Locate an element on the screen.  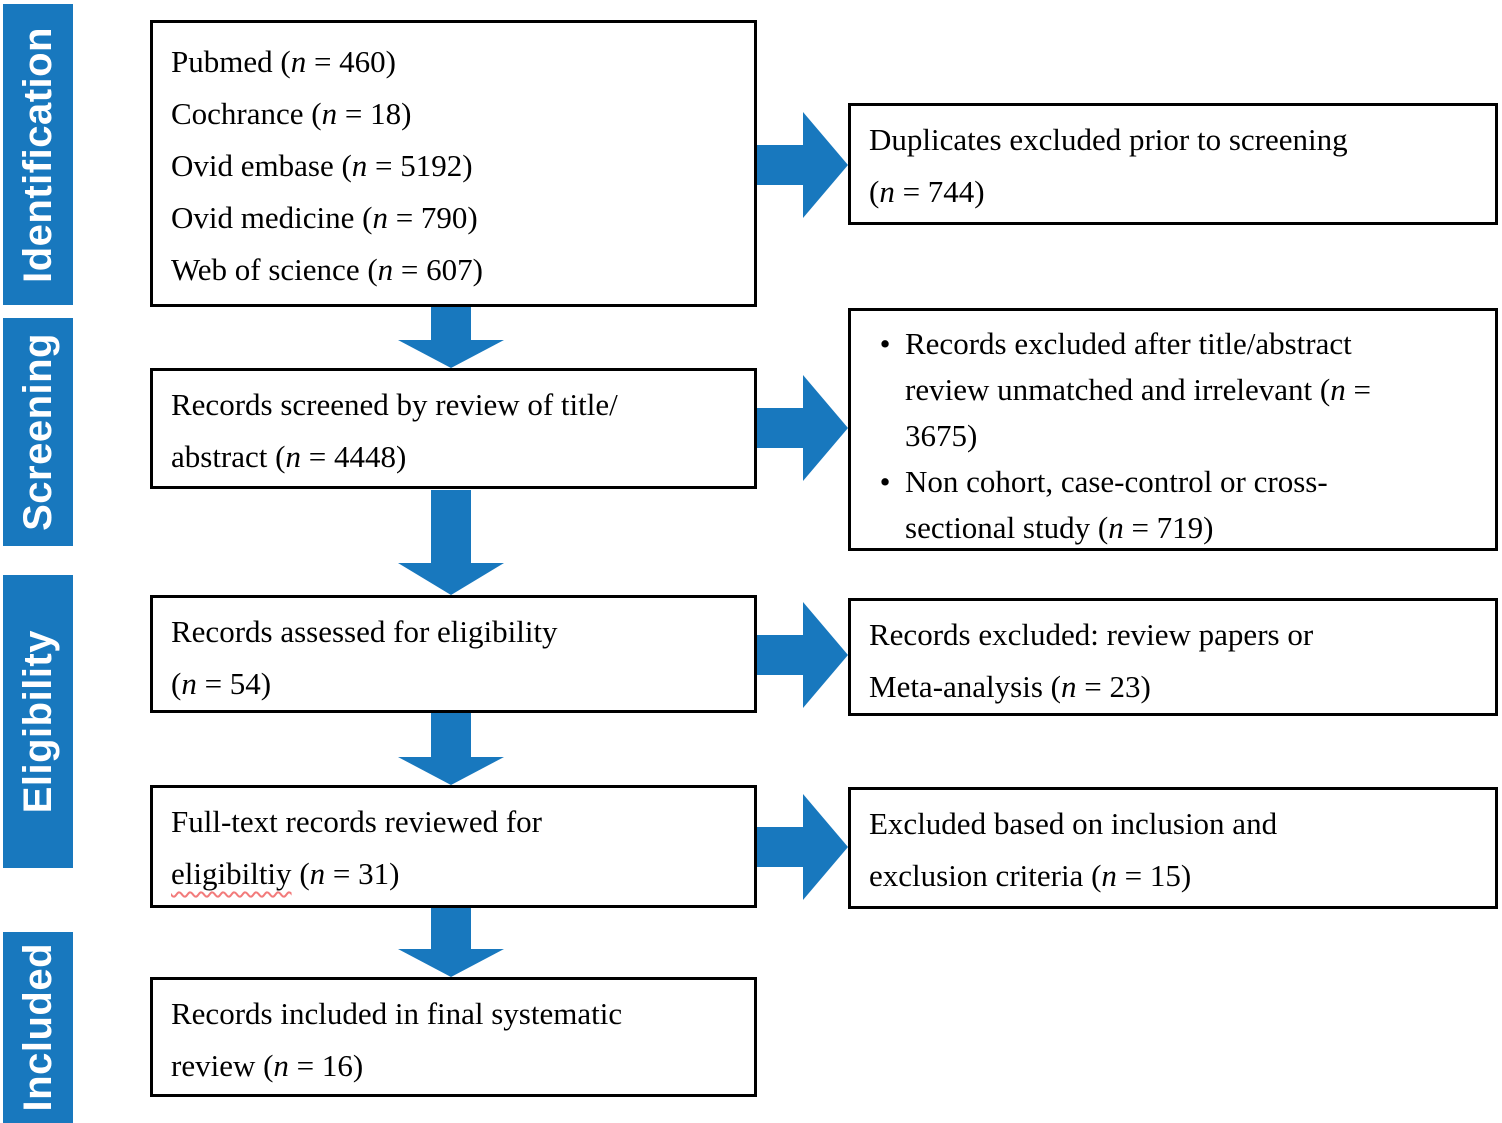
stage-label-identification: Identification is located at coordinates (37, 154).